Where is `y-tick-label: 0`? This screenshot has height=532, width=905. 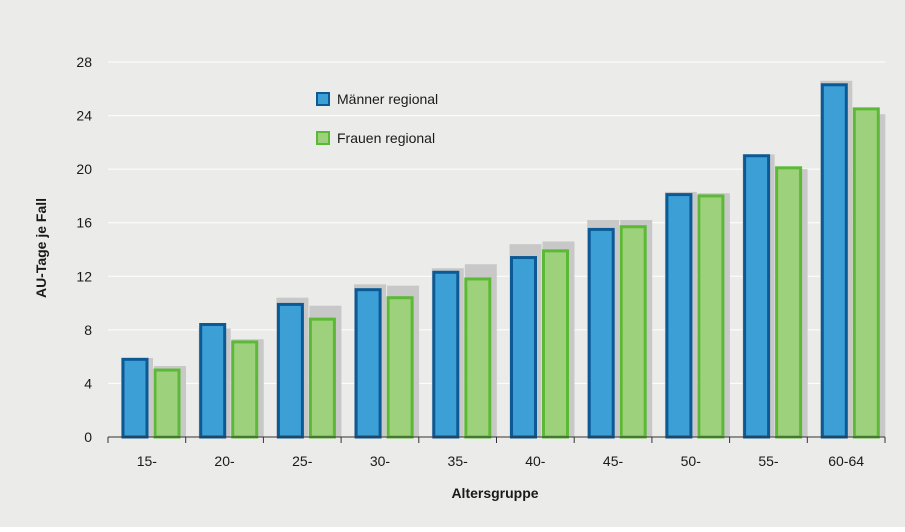
y-tick-label: 0 is located at coordinates (88, 437).